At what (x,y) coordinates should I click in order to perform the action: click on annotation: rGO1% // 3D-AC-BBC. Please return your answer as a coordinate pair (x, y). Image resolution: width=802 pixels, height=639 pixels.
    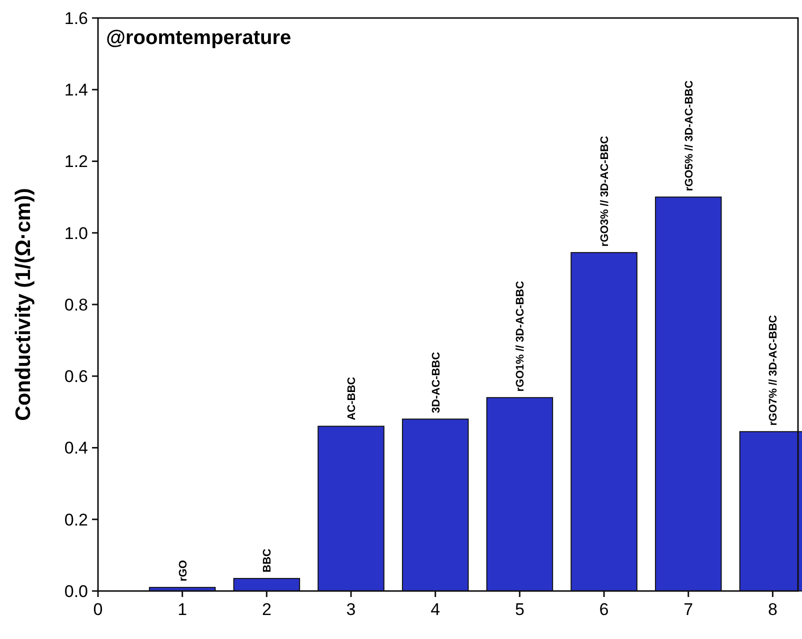
    Looking at the image, I should click on (520, 336).